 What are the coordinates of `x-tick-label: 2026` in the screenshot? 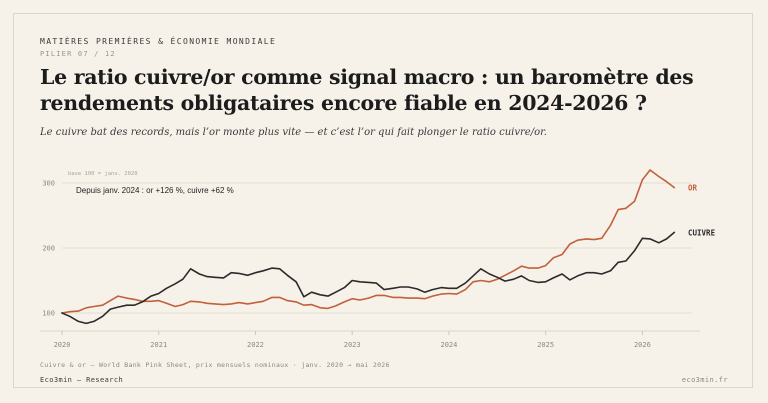 It's located at (642, 345).